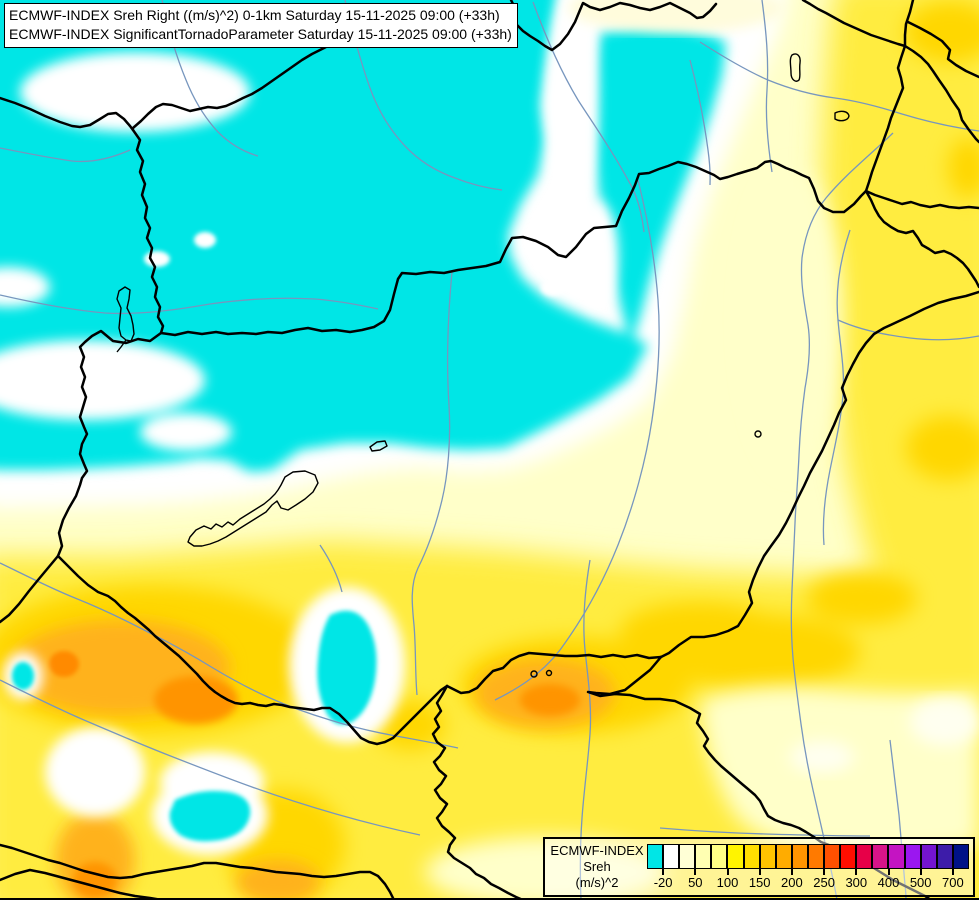 The image size is (979, 900). What do you see at coordinates (727, 882) in the screenshot?
I see `legend-tick-label: 100` at bounding box center [727, 882].